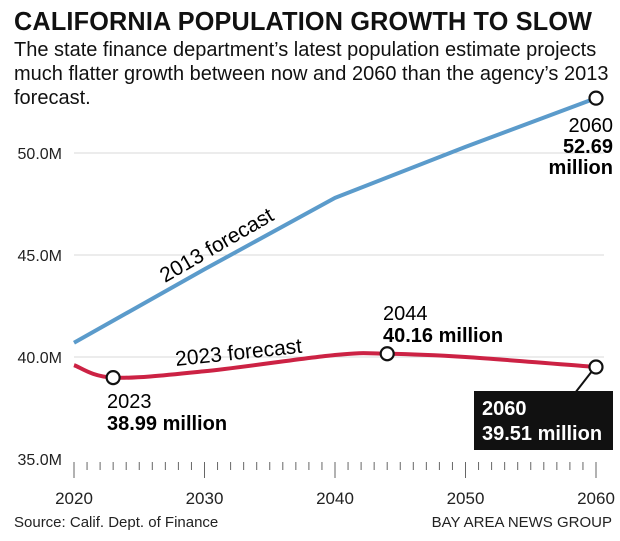  Describe the element at coordinates (303, 21) in the screenshot. I see `chart-title: CALIFORNIA POPULATION GROWTH TO SLOW` at that location.